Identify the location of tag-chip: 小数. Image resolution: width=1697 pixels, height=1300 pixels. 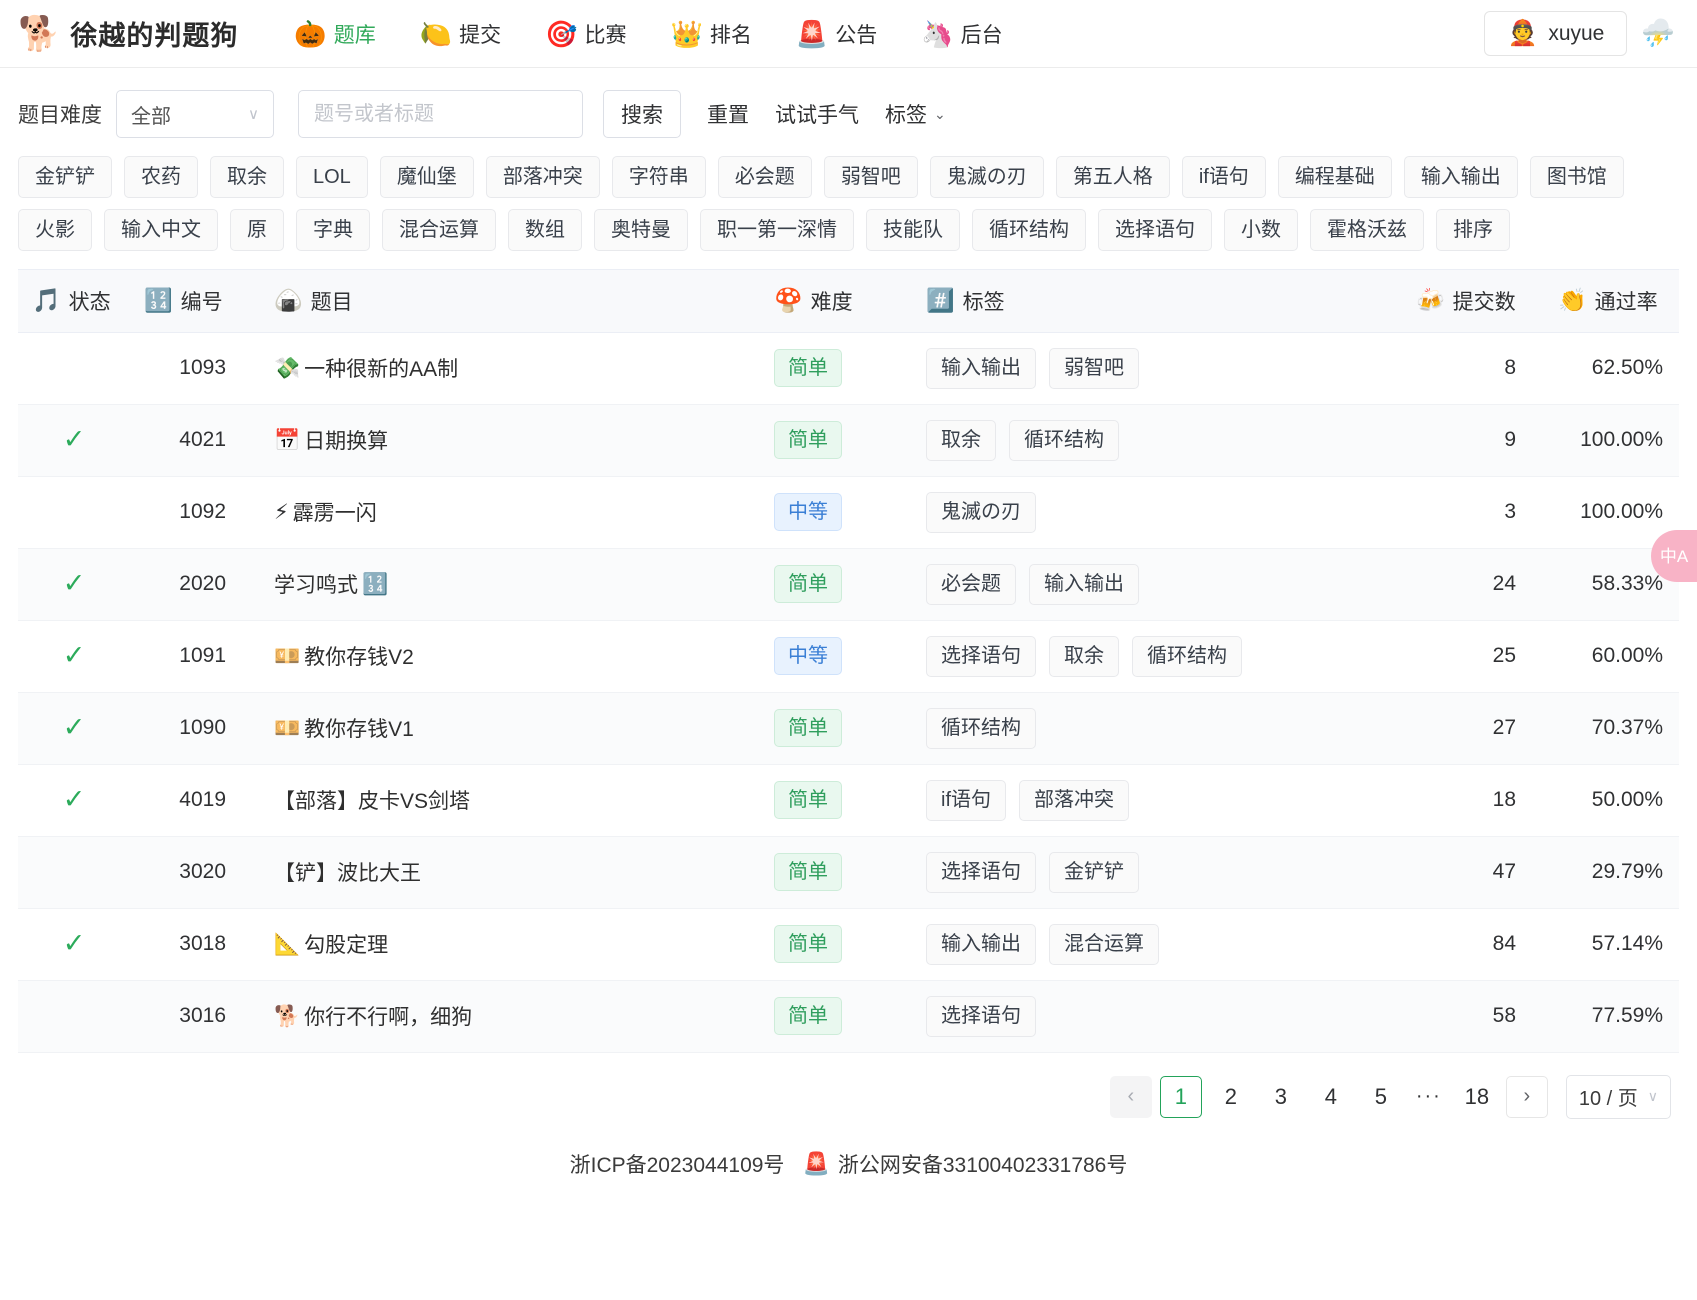
(1261, 230).